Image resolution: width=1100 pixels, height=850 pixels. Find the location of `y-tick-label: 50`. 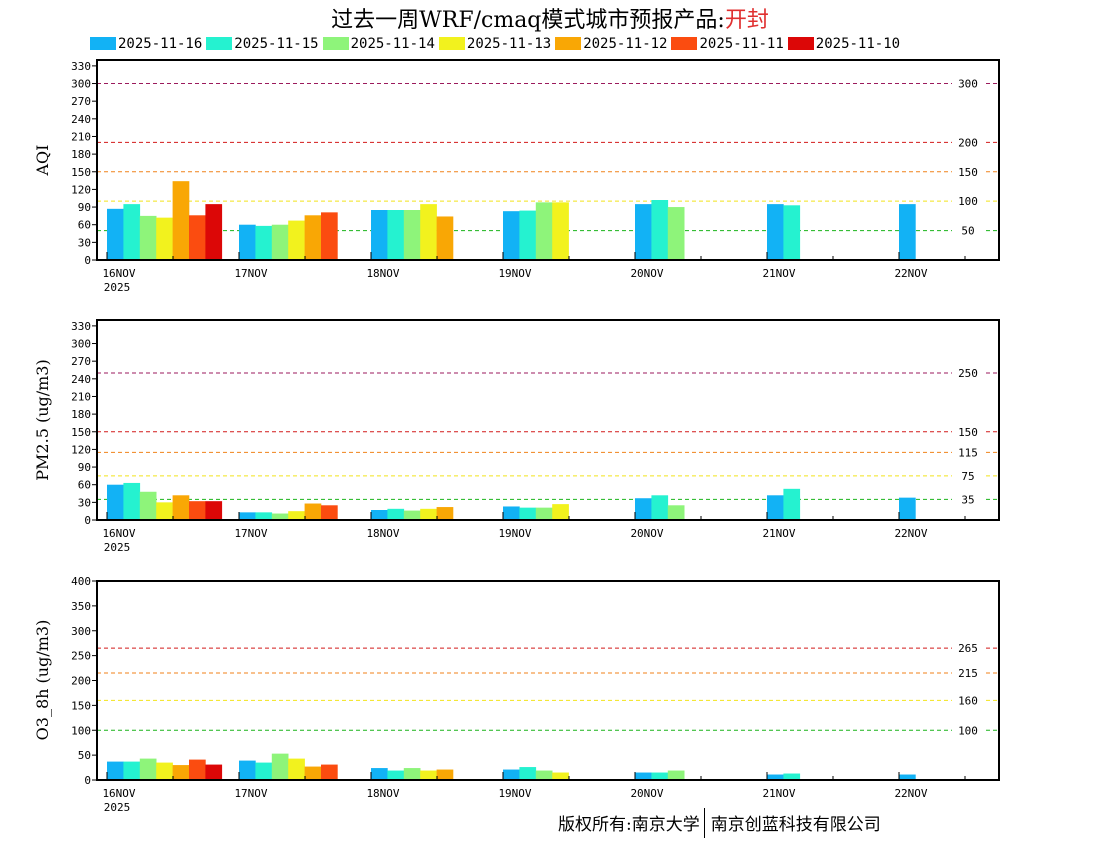

y-tick-label: 50 is located at coordinates (84, 755).